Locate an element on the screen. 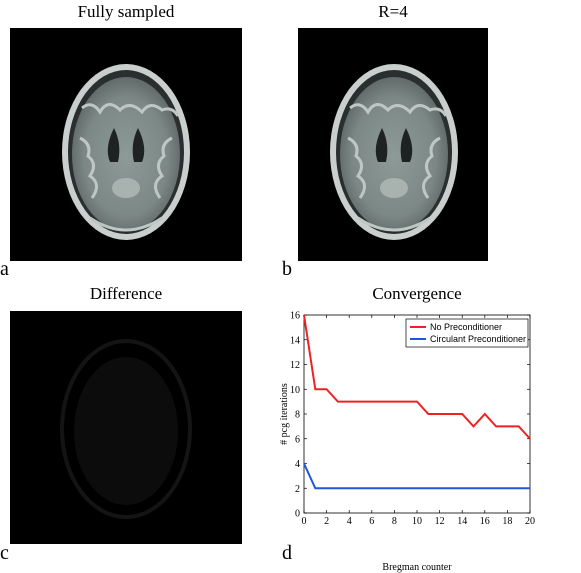 Image resolution: width=581 pixels, height=573 pixels. x-tick-label: 8 is located at coordinates (394, 521).